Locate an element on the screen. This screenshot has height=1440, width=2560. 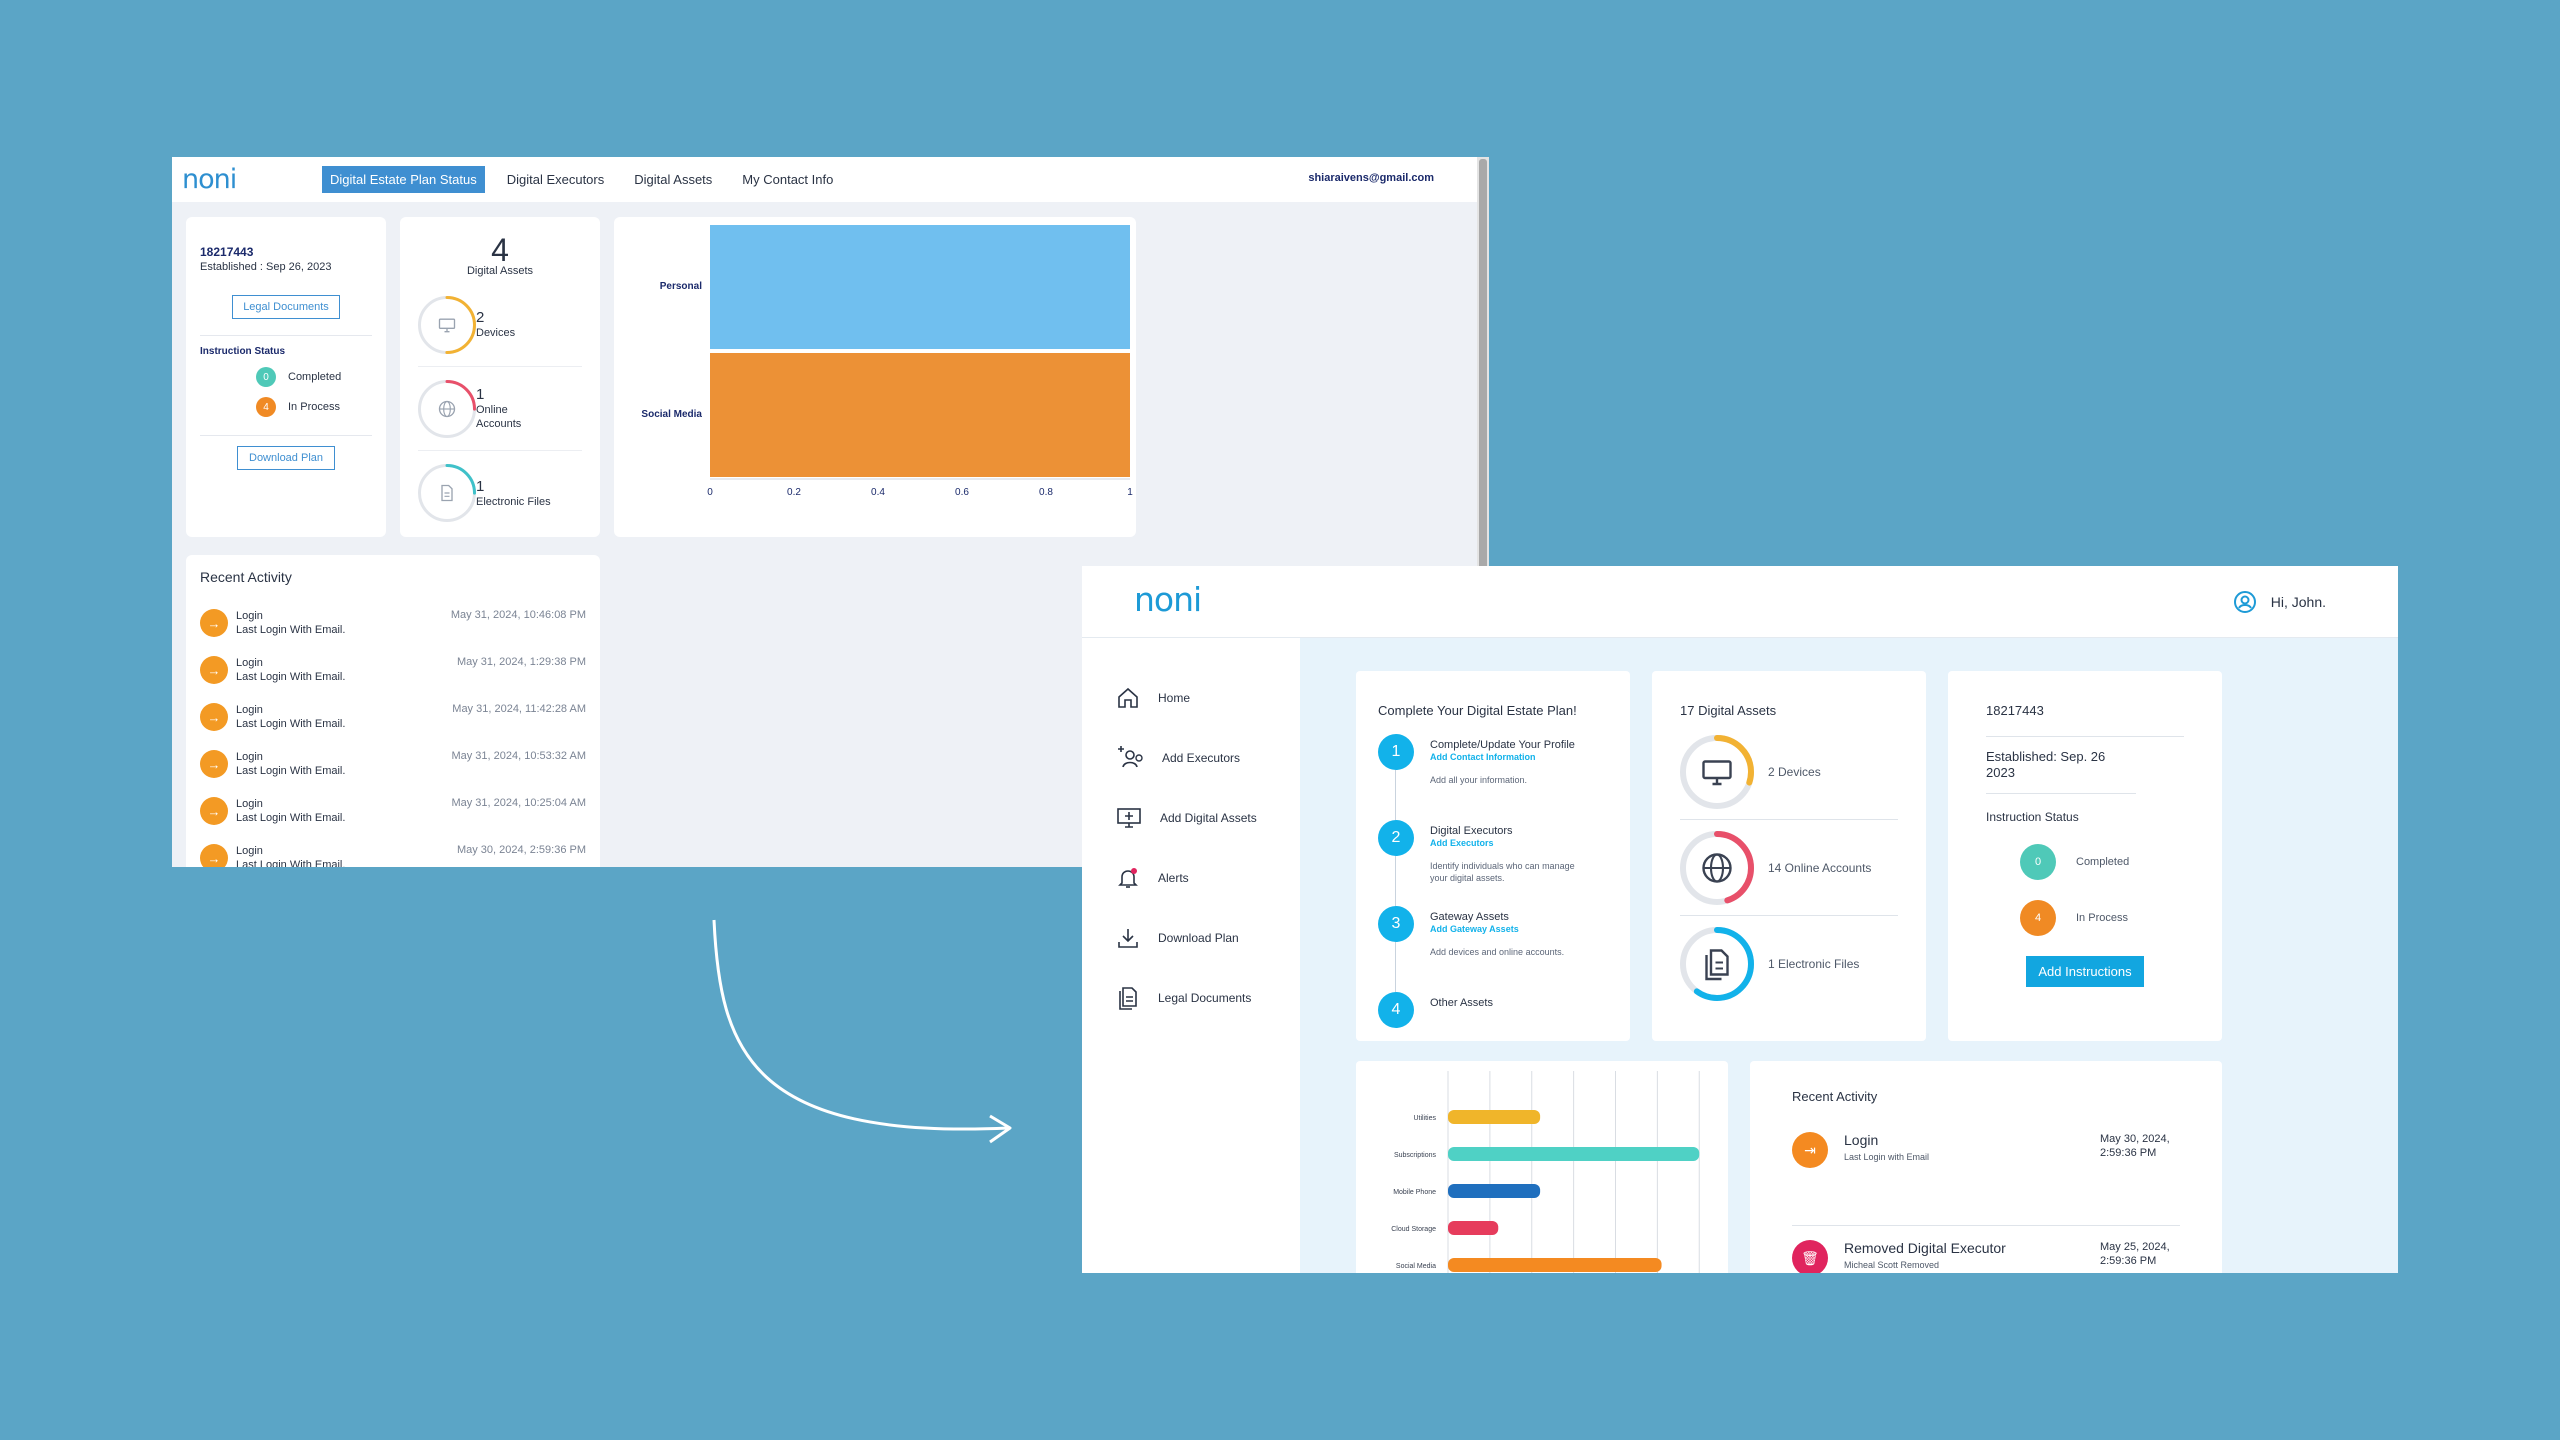
tab-my-contact-info: My Contact Info is located at coordinates (788, 179).